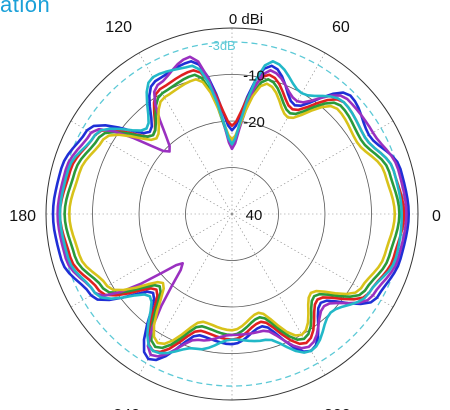 The image size is (450, 410). Describe the element at coordinates (22, 216) in the screenshot. I see `angle-label-180: 180` at that location.